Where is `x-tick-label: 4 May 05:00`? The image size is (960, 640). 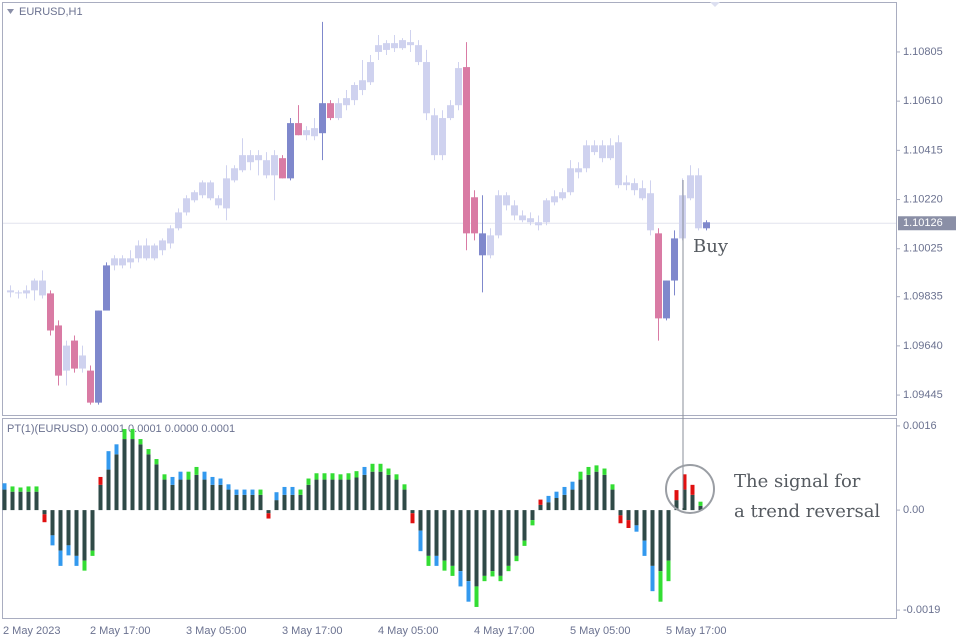 x-tick-label: 4 May 05:00 is located at coordinates (408, 631).